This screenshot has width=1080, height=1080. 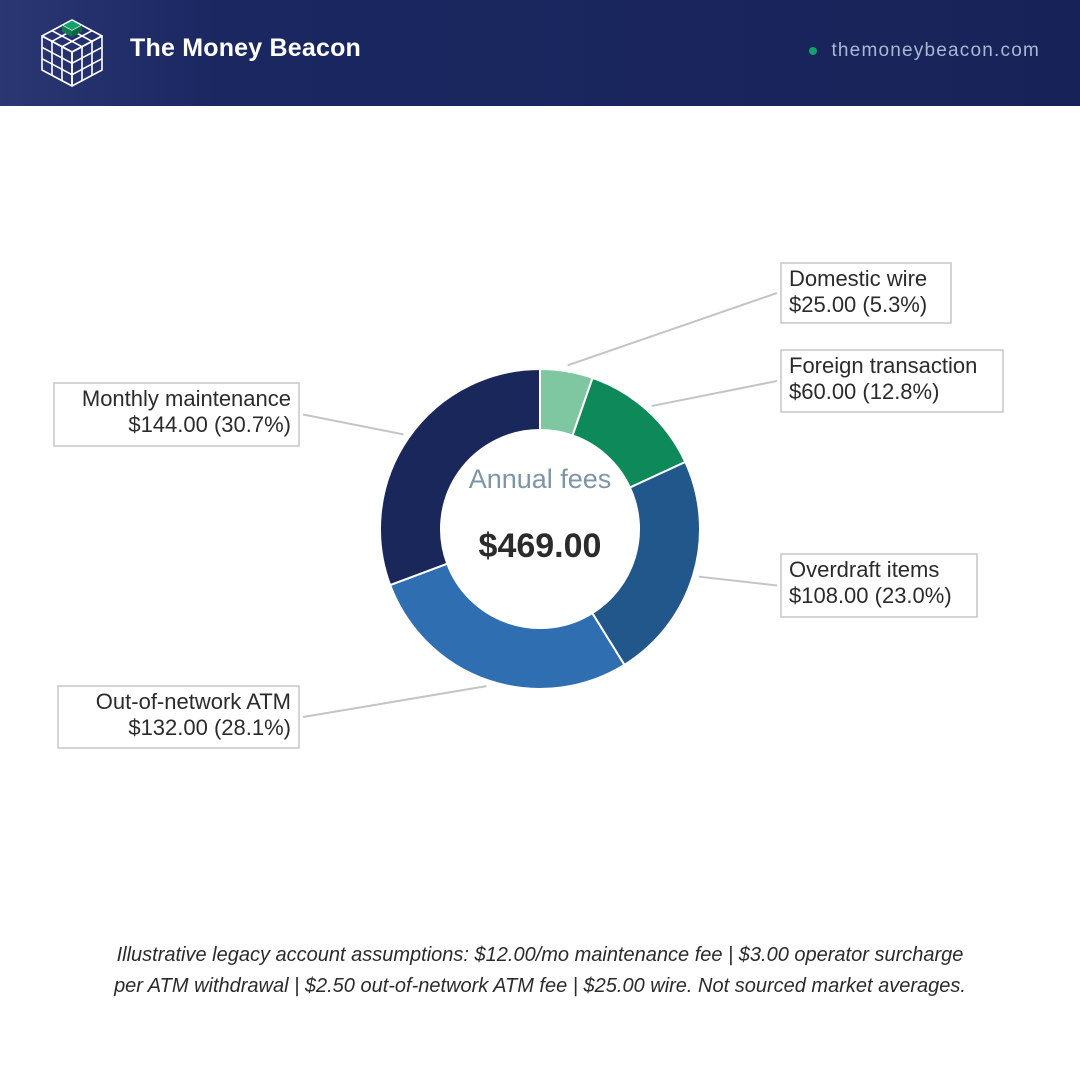 What do you see at coordinates (813, 51) in the screenshot?
I see `status-dot-icon` at bounding box center [813, 51].